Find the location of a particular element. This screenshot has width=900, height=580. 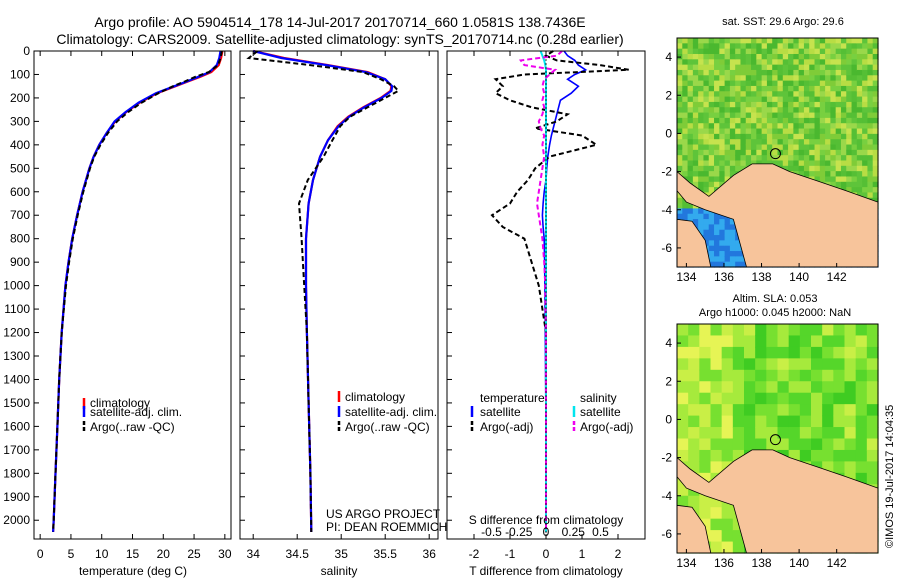

series-salinity-argo-adj- is located at coordinates (540, 291).